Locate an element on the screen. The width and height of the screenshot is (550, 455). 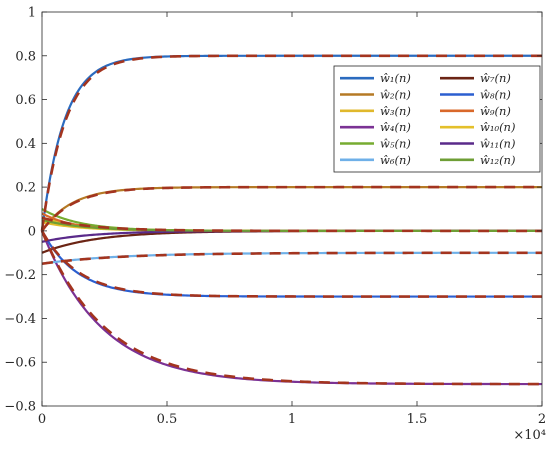
legend-label: ŵ₃(n) is located at coordinates (395, 111).